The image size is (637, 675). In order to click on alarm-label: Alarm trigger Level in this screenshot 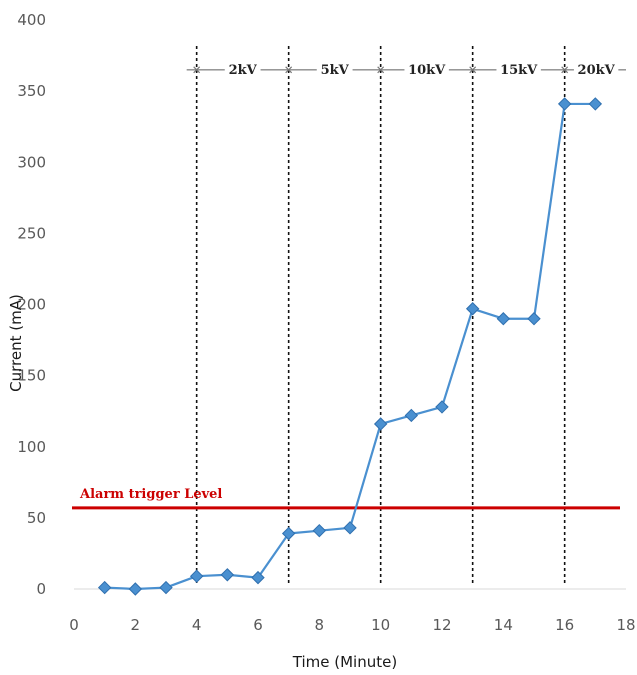, I will do `click(150, 494)`.